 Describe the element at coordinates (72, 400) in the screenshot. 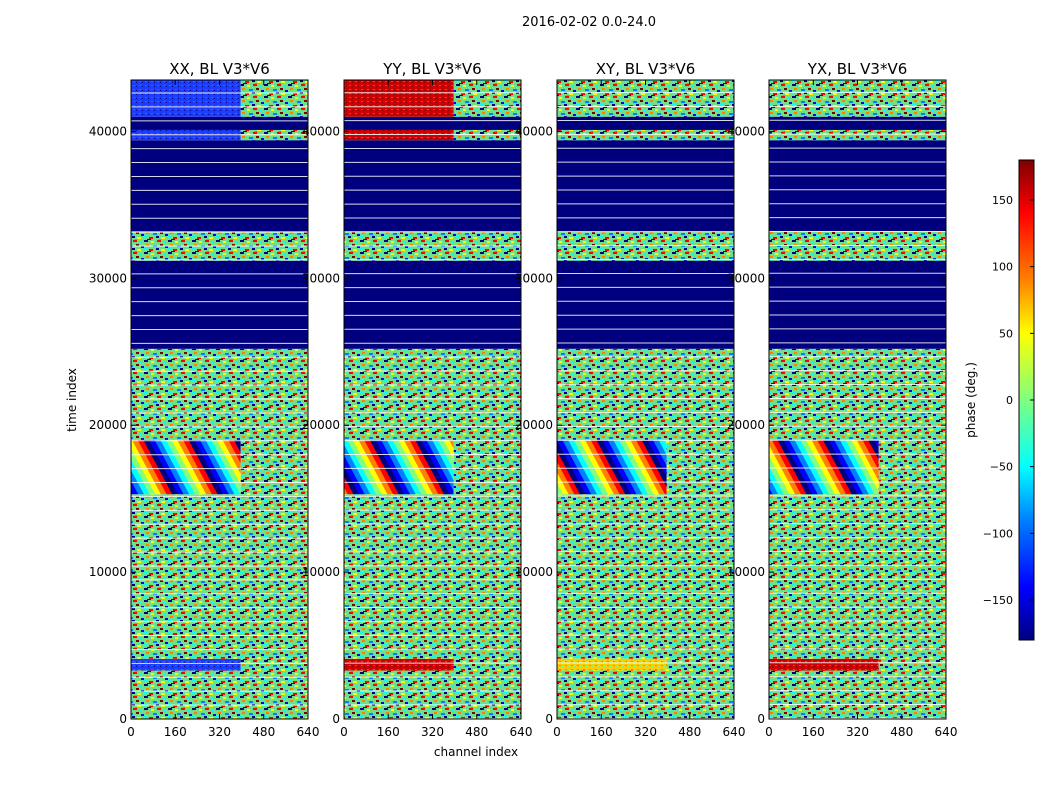

I see `y-axis-label: time index` at that location.